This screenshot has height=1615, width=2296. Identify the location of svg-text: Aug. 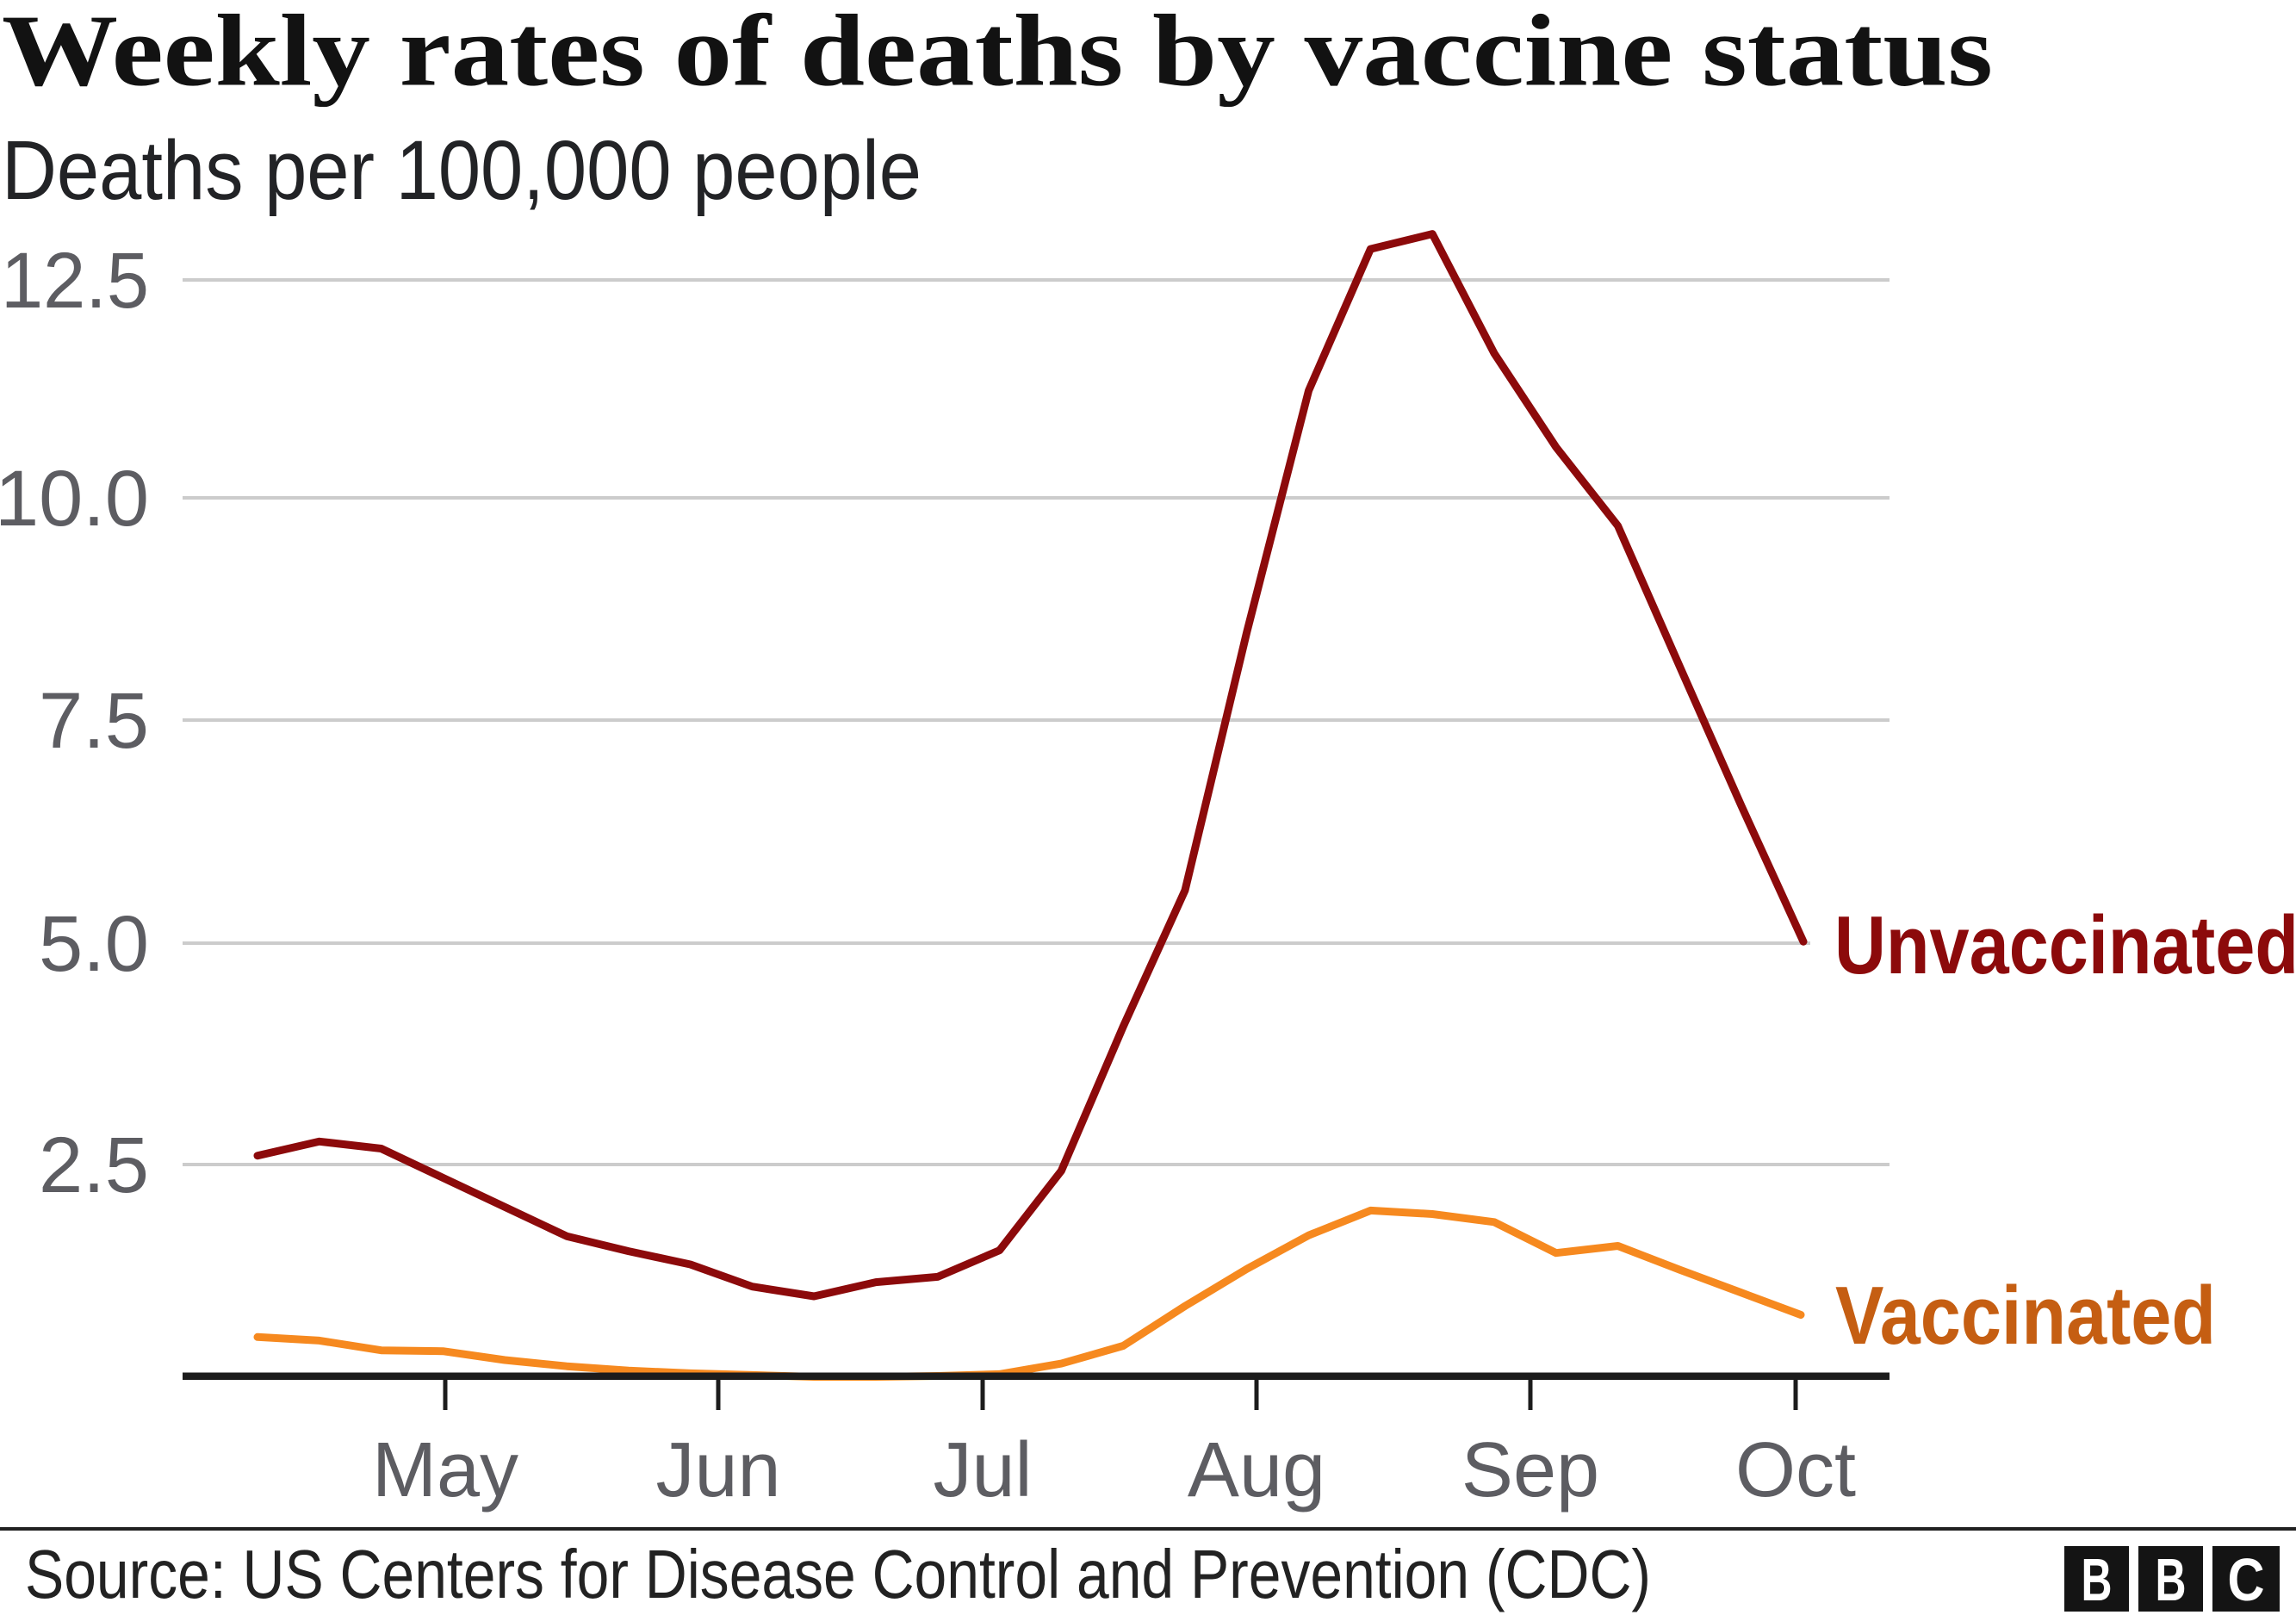
(1256, 1470).